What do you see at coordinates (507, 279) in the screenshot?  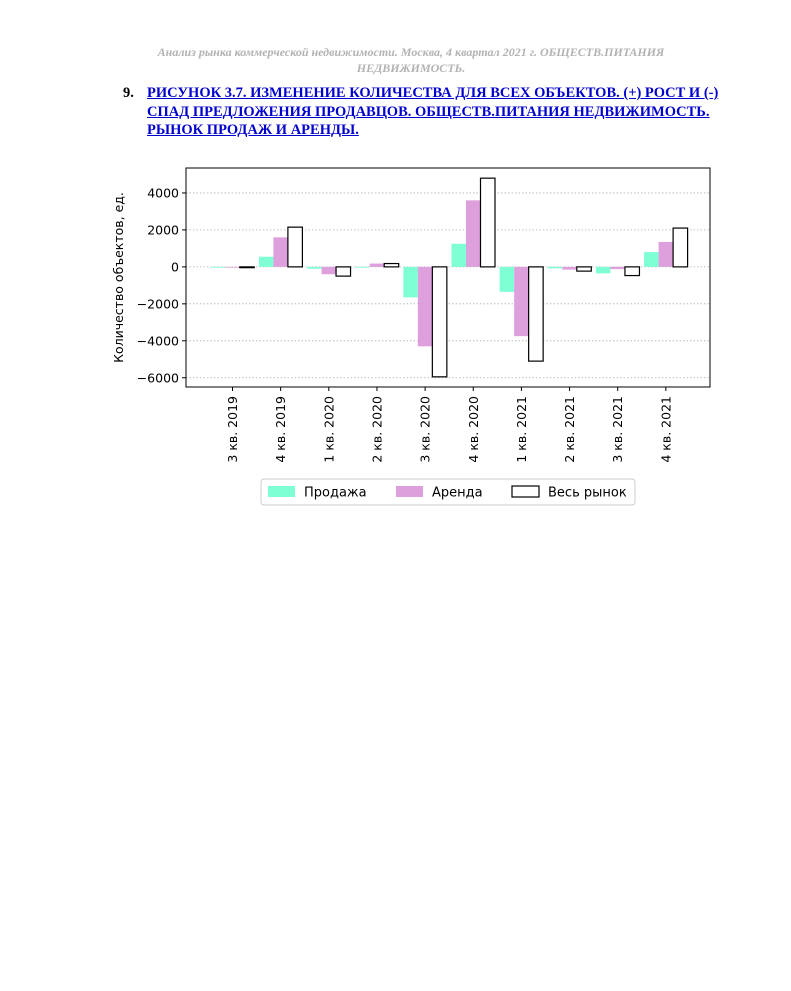 I see `bar-Продажа-1 кв. 2021` at bounding box center [507, 279].